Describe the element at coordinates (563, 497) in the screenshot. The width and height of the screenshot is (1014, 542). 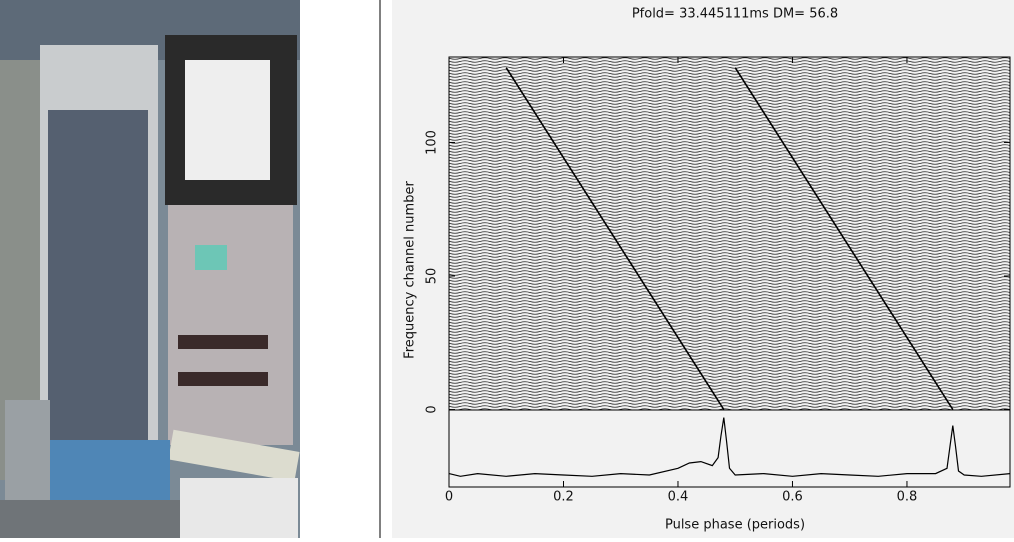
I see `x-tick-label: 0.2` at that location.